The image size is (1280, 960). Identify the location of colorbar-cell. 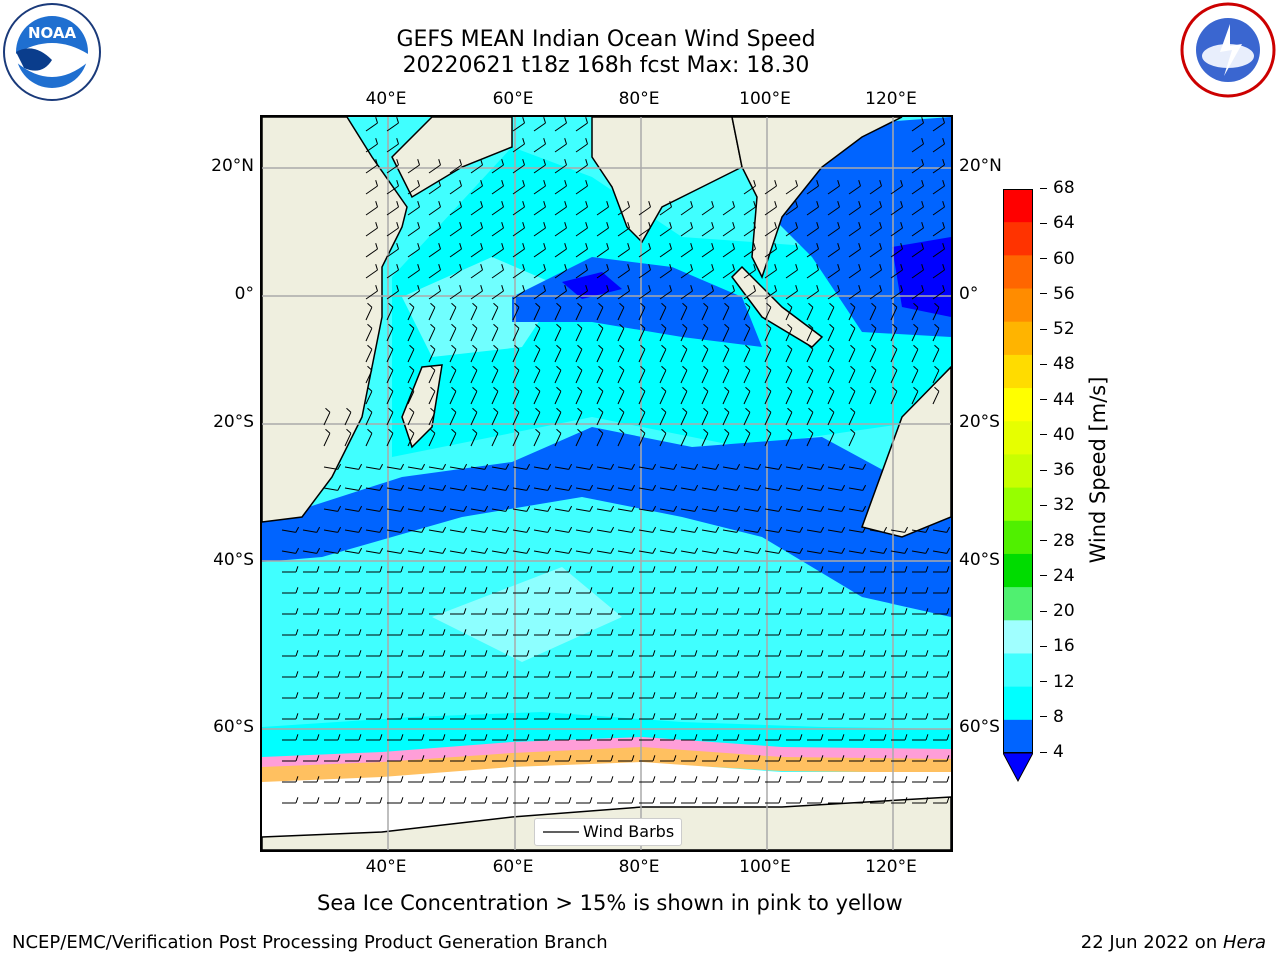
(1018, 537).